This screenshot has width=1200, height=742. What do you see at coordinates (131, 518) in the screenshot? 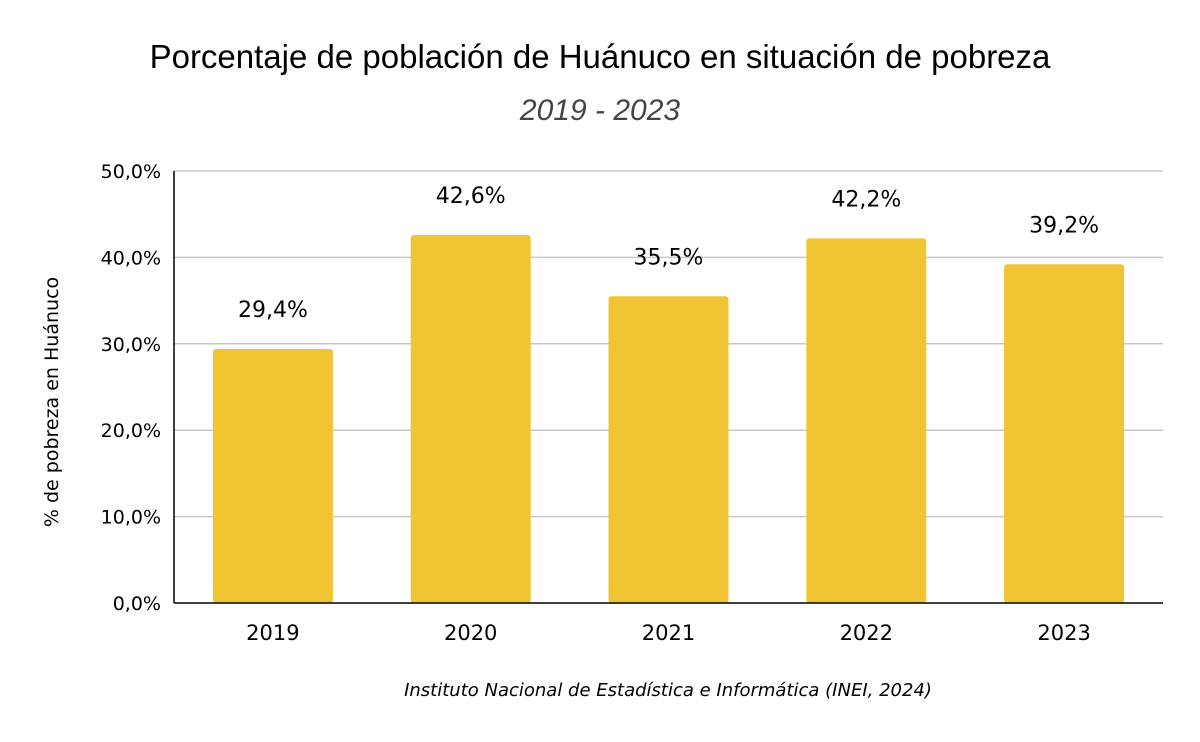
I see `y-tick-label: 10,0%` at bounding box center [131, 518].